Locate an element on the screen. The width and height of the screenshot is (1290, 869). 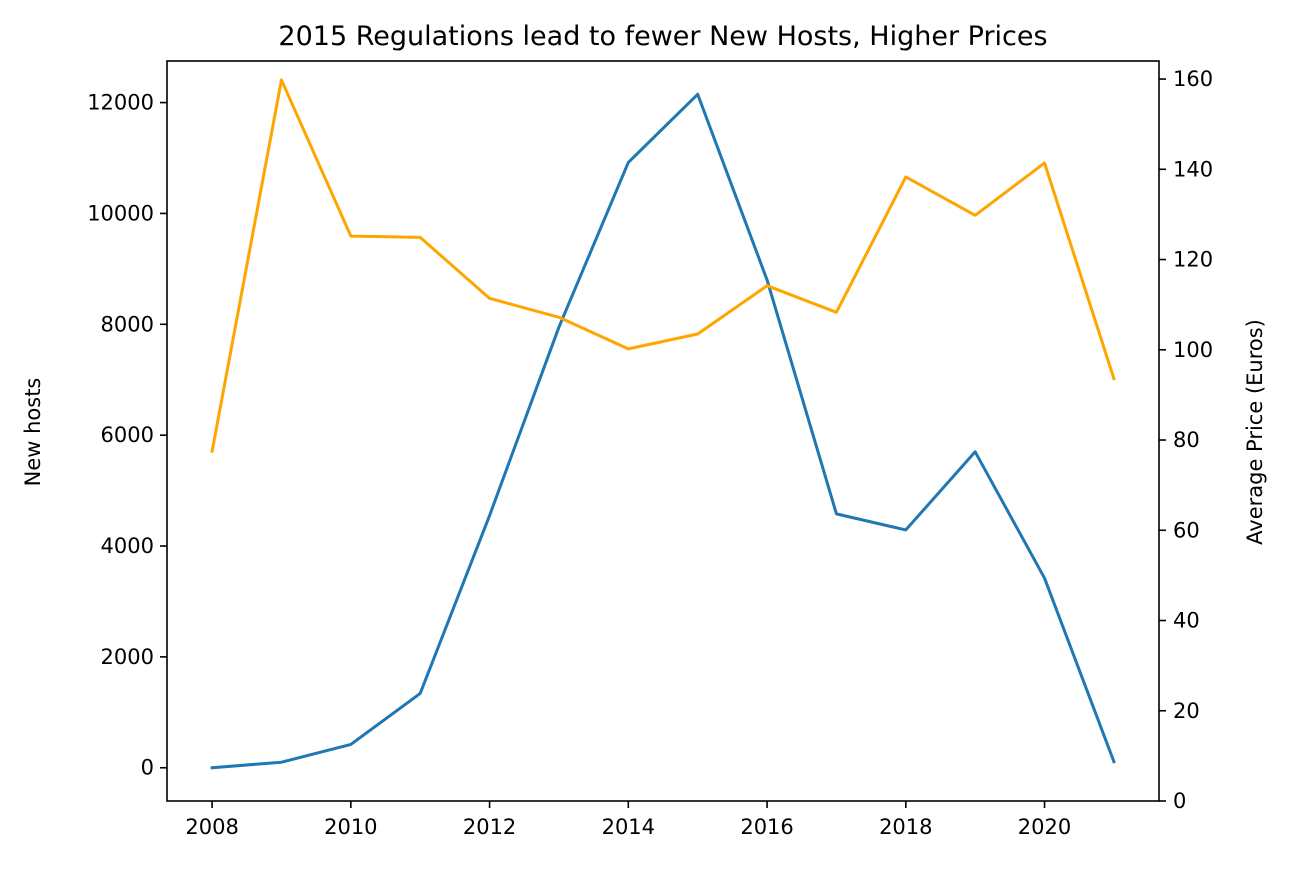
y-right-tick-label: 20 is located at coordinates (1186, 711).